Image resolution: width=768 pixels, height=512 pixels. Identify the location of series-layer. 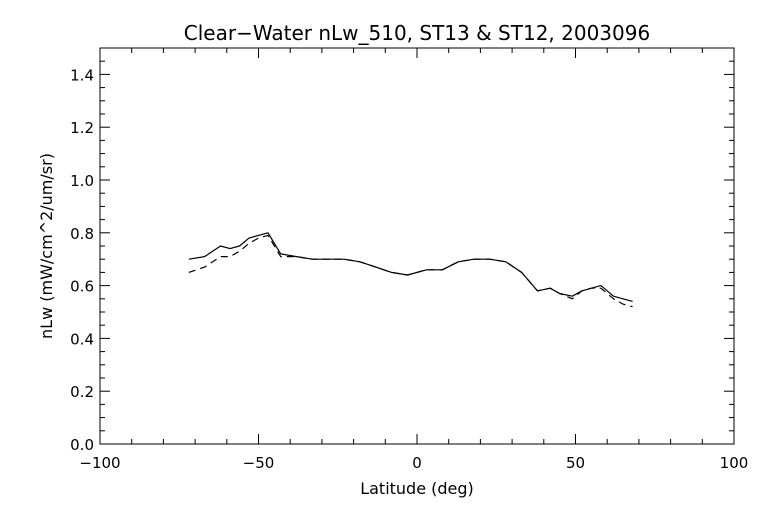
(410, 270).